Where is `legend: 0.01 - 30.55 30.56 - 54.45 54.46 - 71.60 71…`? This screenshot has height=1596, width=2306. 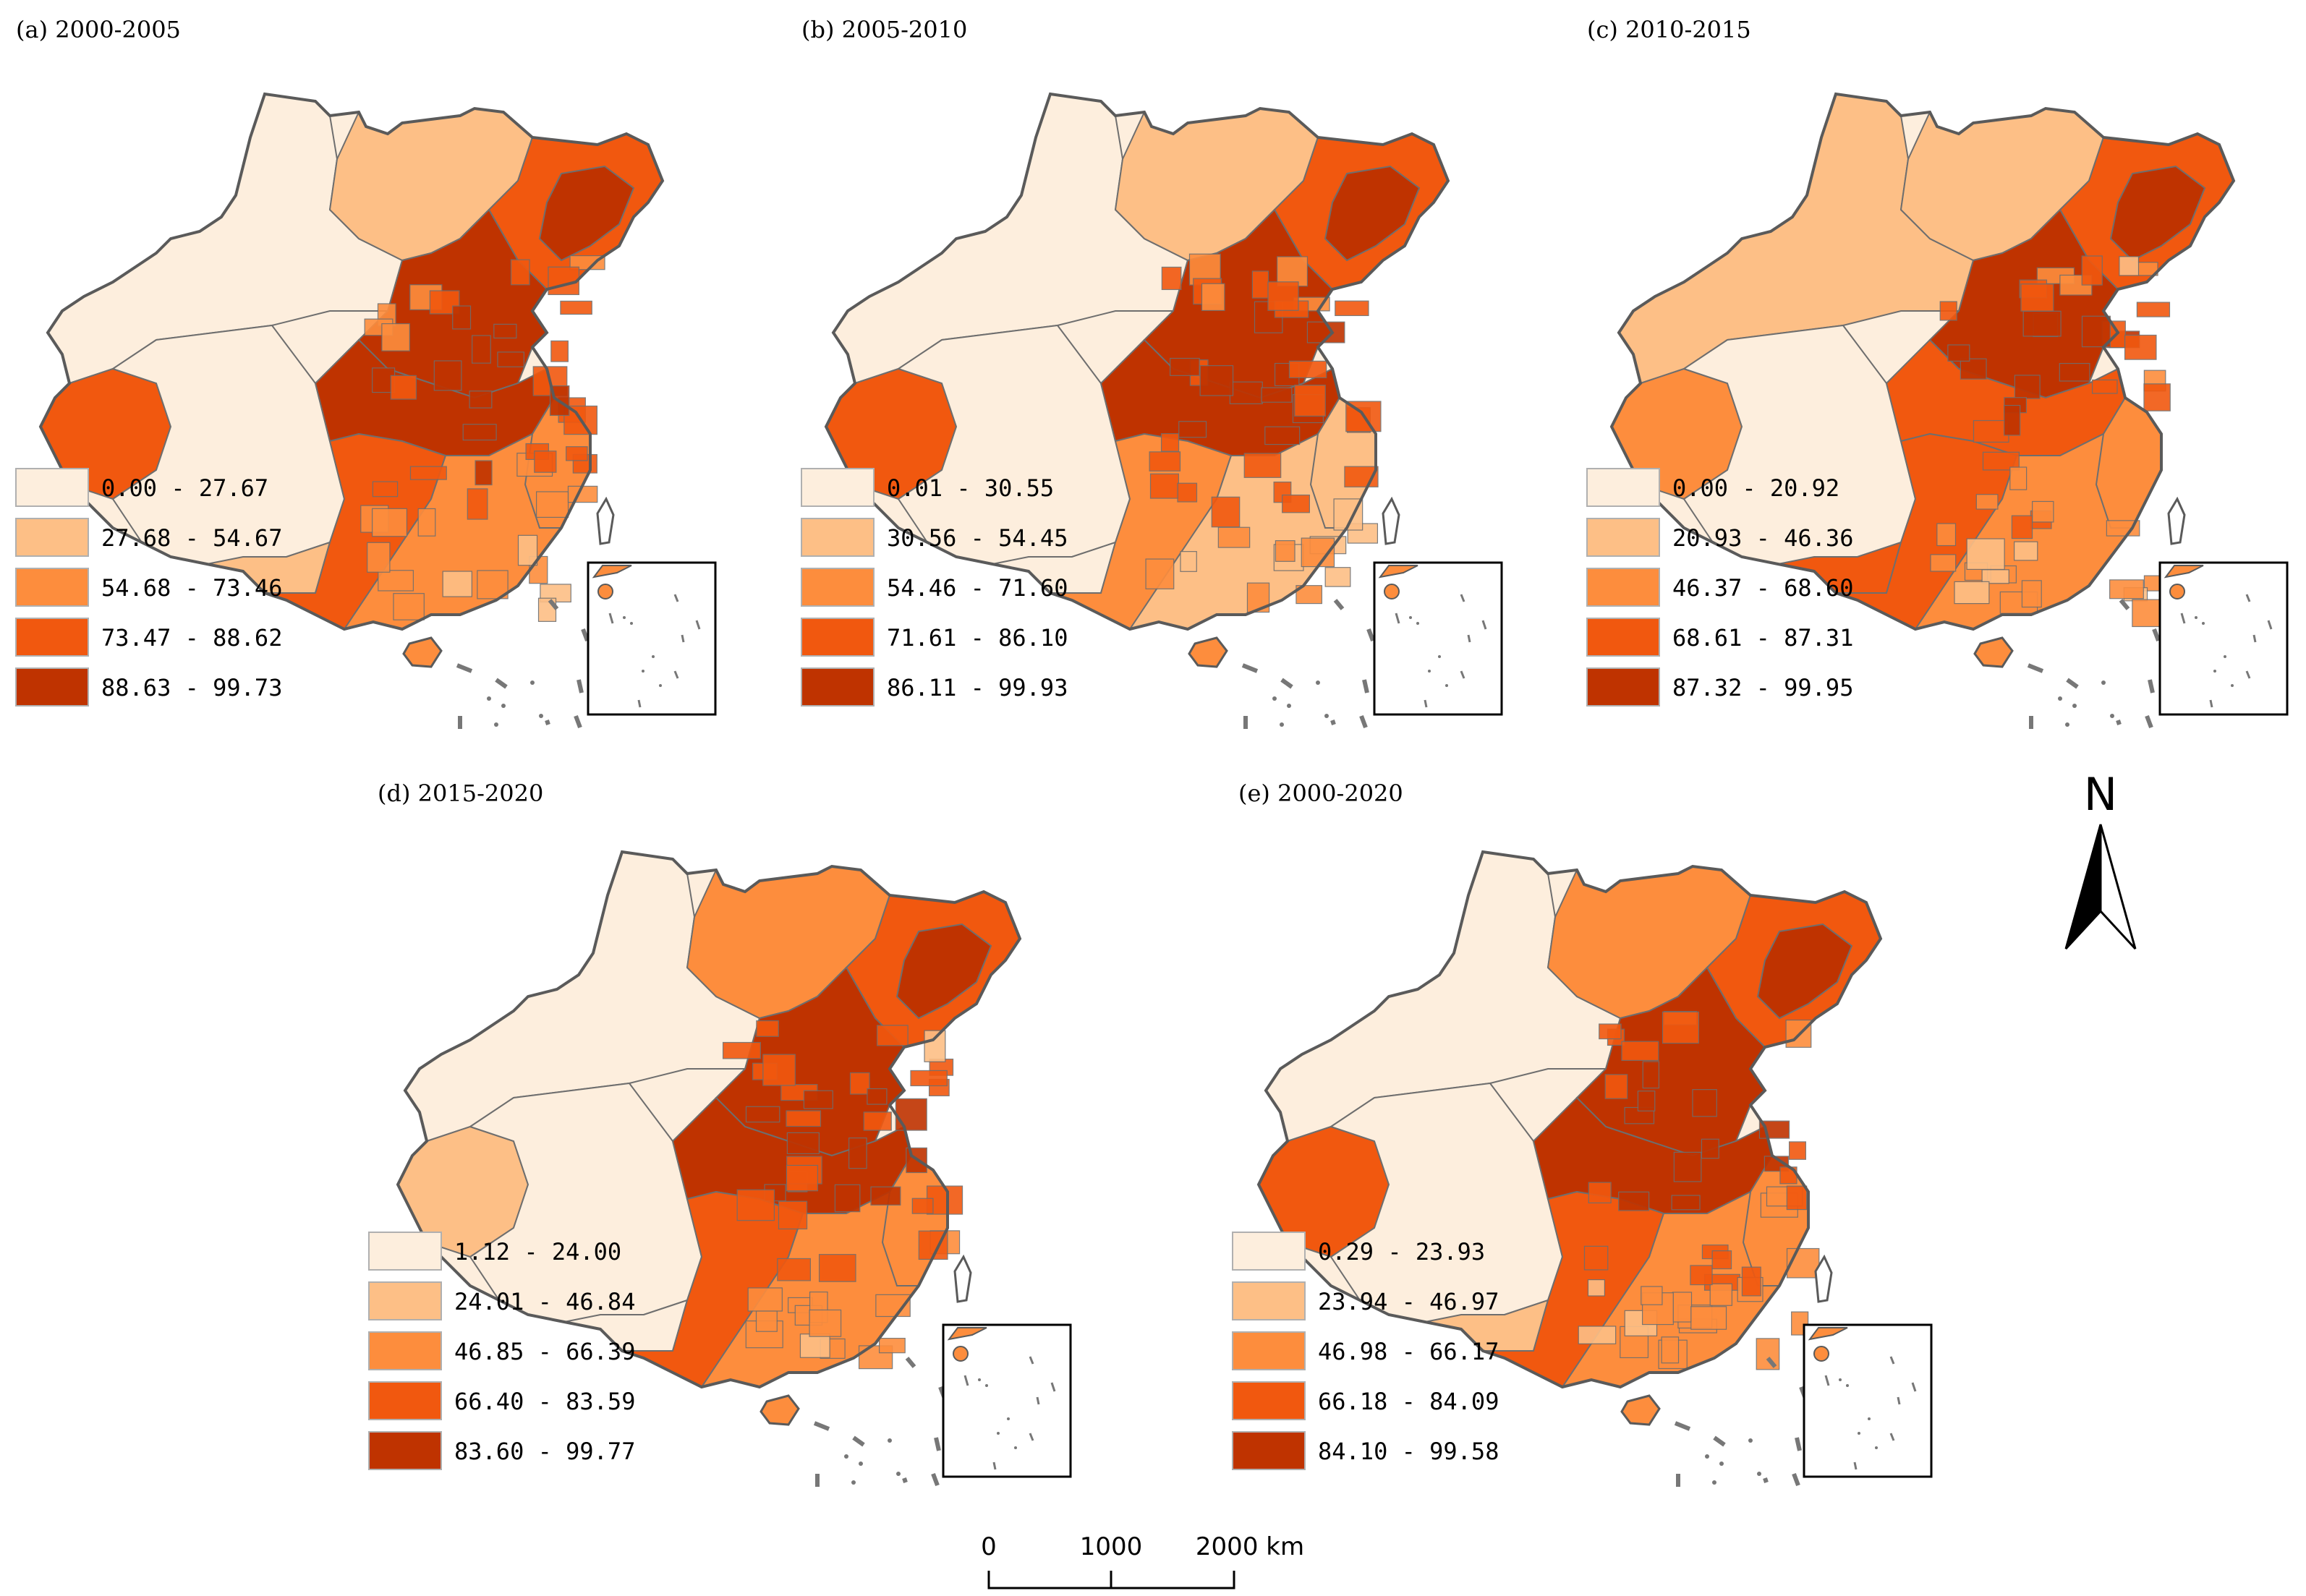
legend: 0.01 - 30.55 30.56 - 54.45 54.46 - 71.60 71… is located at coordinates (935, 587).